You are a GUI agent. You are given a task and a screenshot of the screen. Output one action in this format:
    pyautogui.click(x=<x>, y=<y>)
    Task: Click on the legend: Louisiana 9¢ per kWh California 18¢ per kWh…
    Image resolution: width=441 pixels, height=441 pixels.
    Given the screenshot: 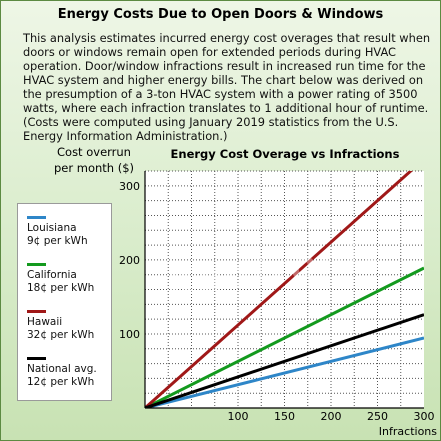 What is the action you would take?
    pyautogui.click(x=64, y=302)
    